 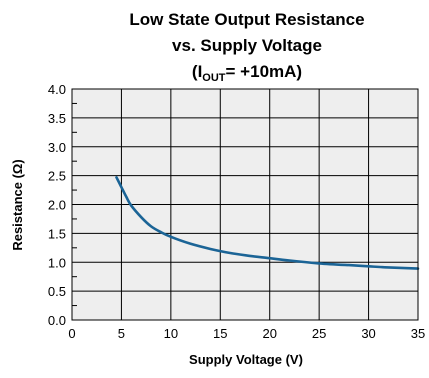 What do you see at coordinates (246, 359) in the screenshot?
I see `x-axis-label: Supply Voltage (V)` at bounding box center [246, 359].